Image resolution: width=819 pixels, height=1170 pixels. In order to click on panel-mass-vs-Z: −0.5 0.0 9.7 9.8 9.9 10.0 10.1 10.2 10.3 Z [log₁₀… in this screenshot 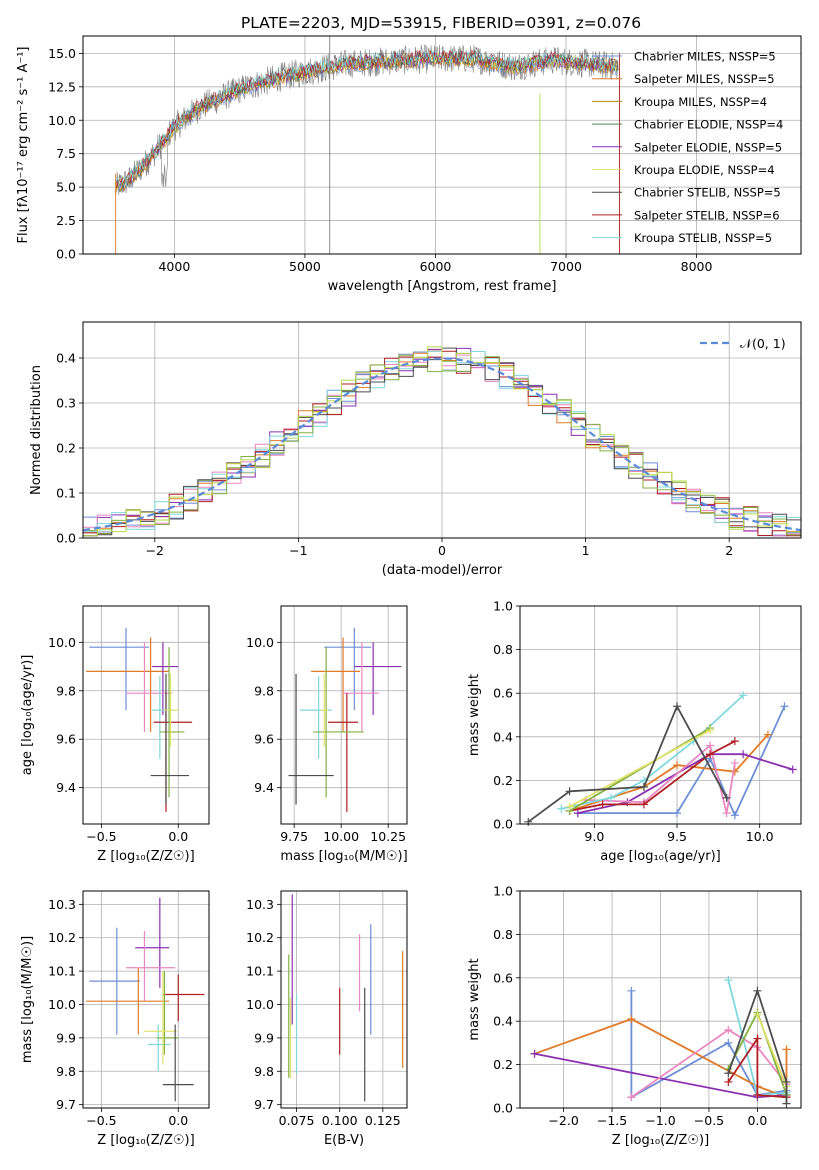, I will do `click(115, 1019)`.